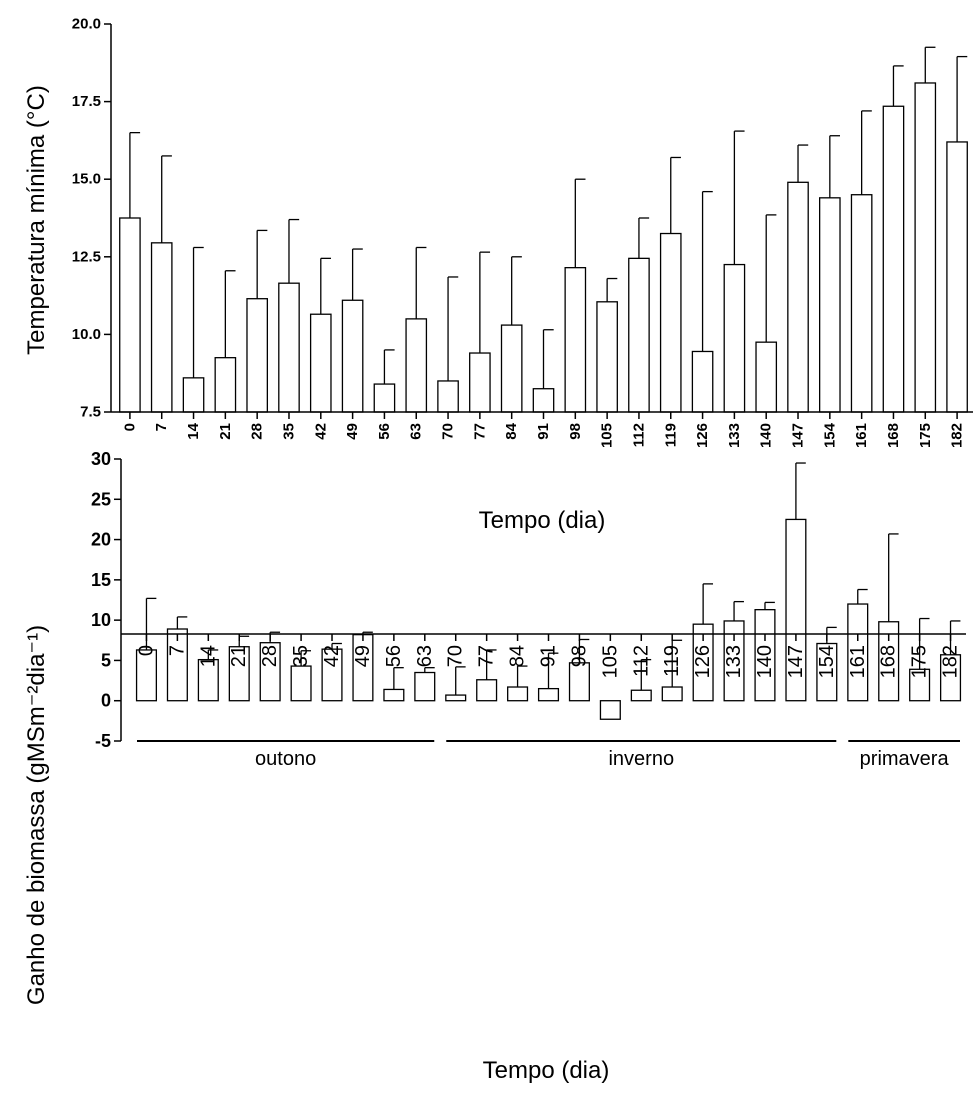 This screenshot has width=973, height=1095. Describe the element at coordinates (101, 459) in the screenshot. I see `y-tick-label: 30` at that location.